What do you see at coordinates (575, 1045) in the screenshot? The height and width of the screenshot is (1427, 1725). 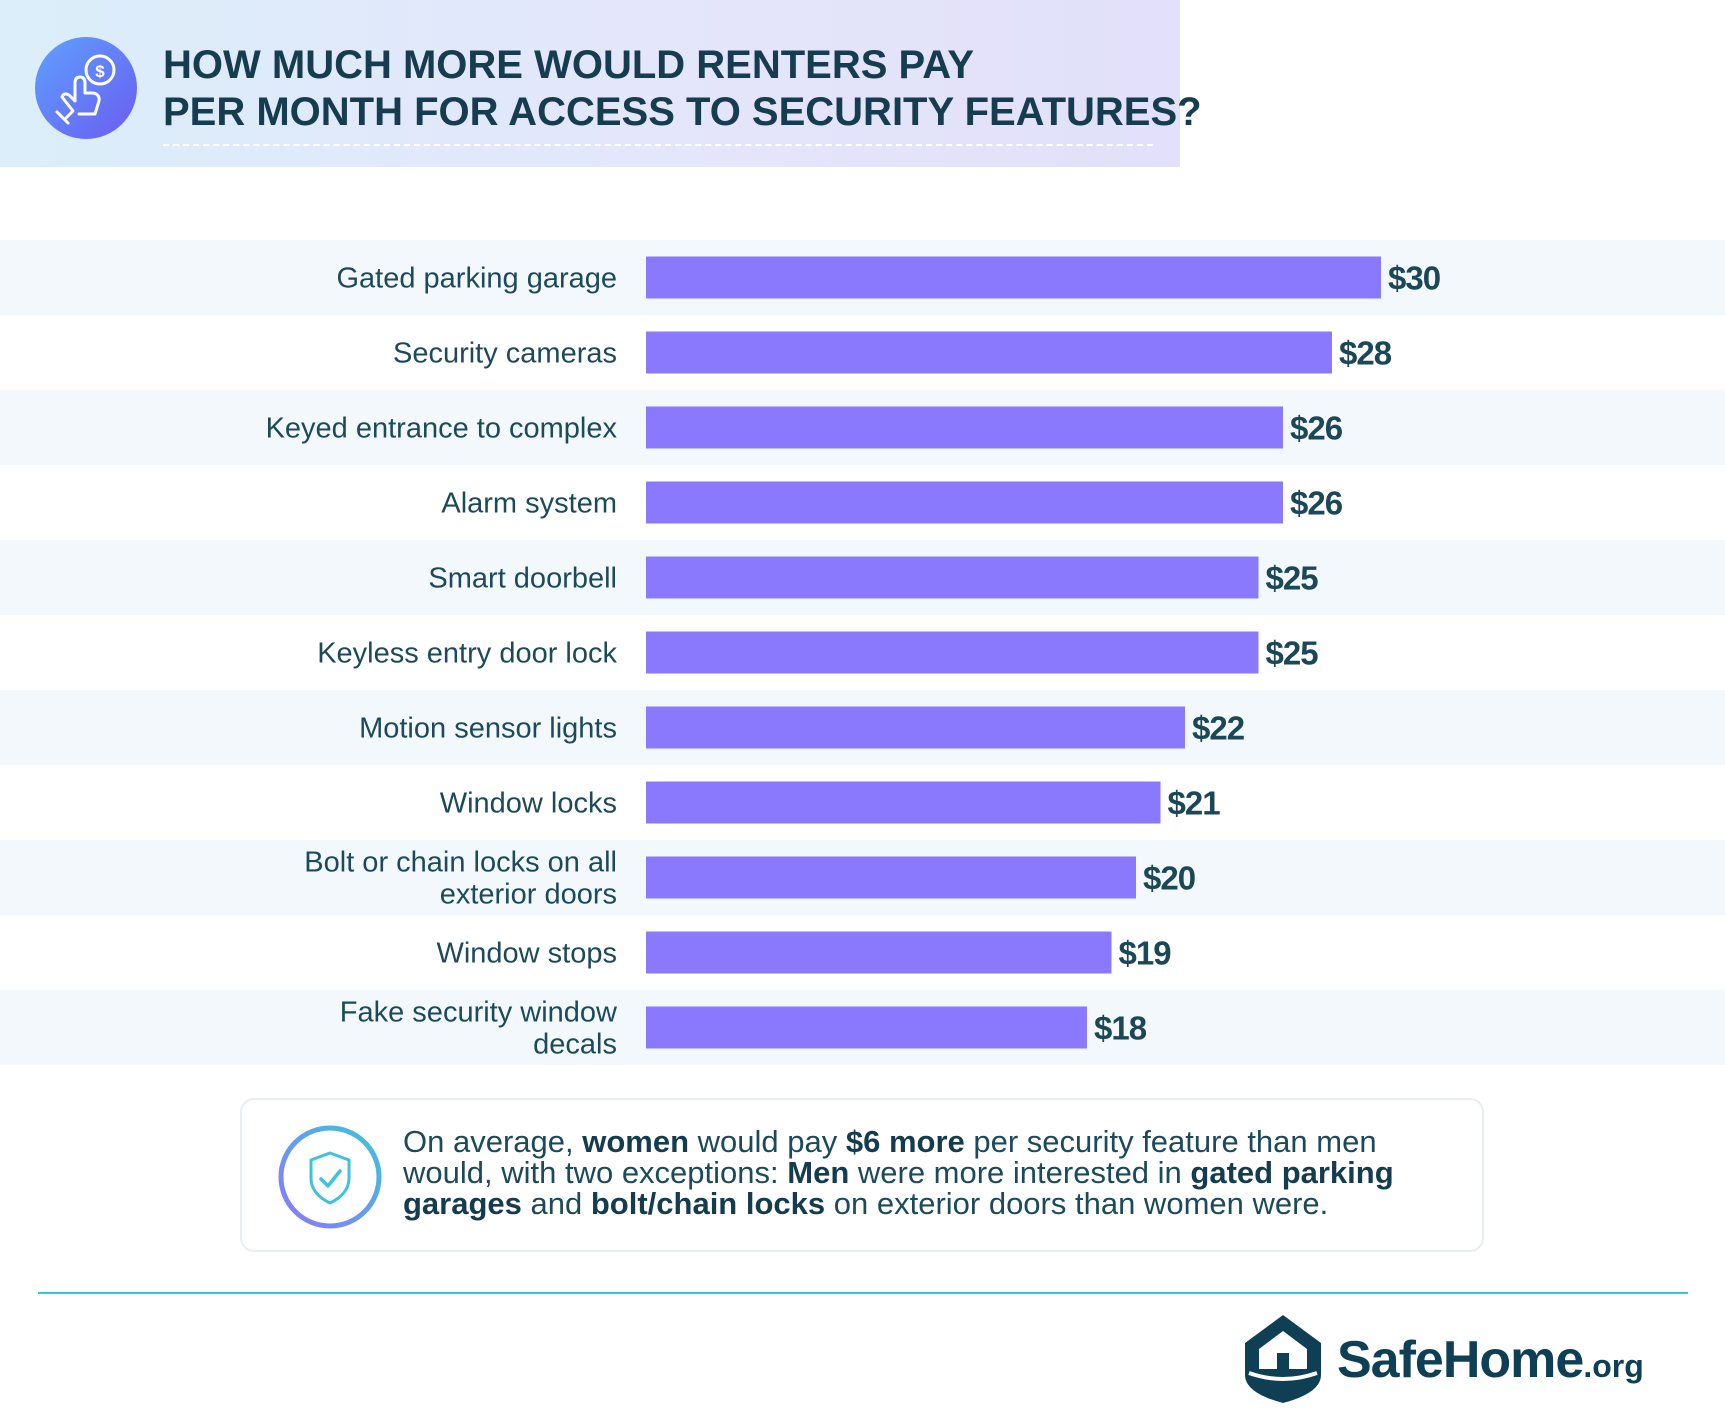 I see `category-label: decals` at bounding box center [575, 1045].